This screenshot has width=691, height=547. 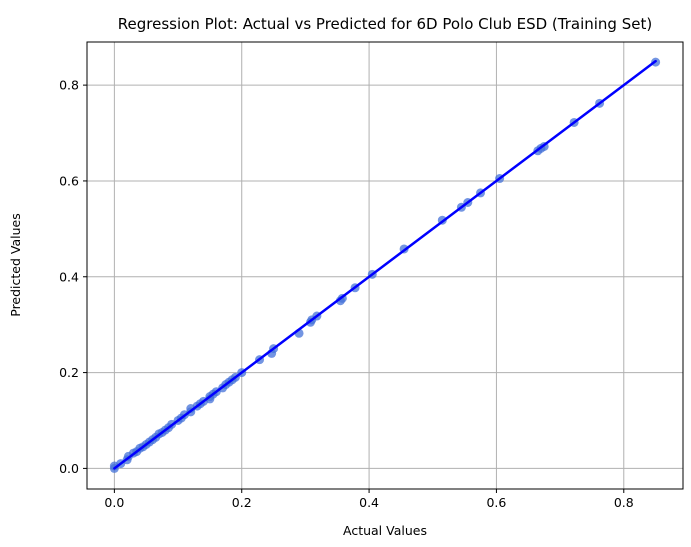 What do you see at coordinates (496, 502) in the screenshot?
I see `x-tick-label: 0.6` at bounding box center [496, 502].